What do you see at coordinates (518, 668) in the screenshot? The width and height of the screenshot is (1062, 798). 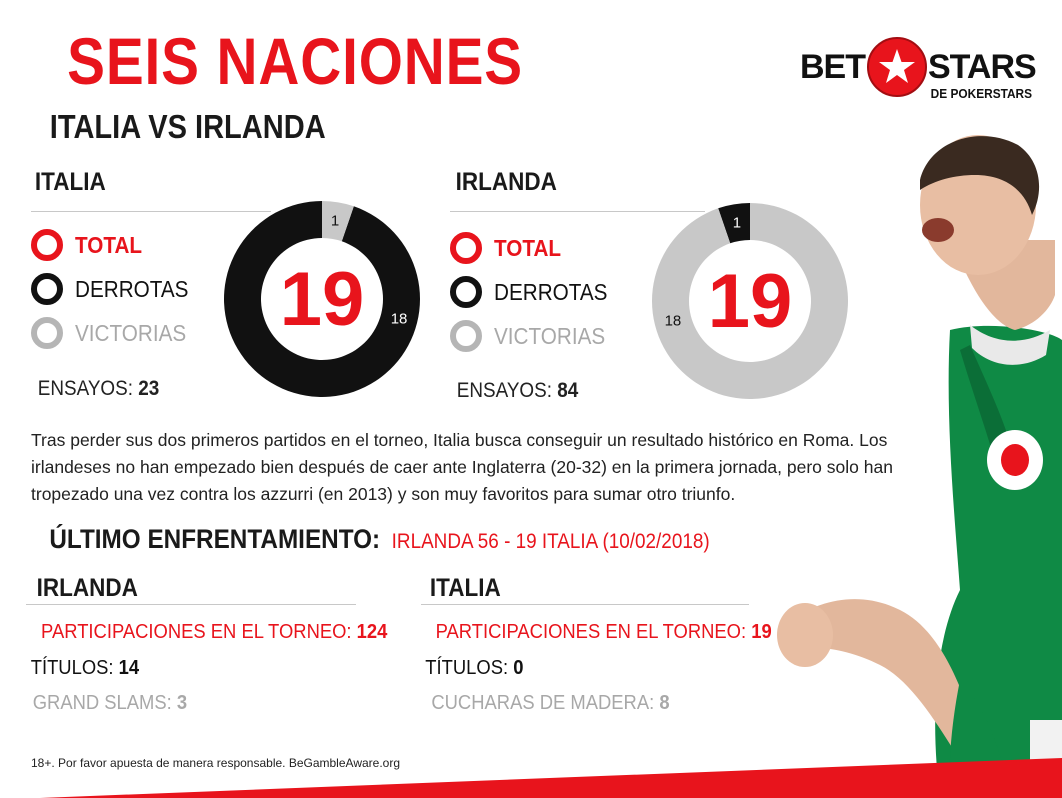 I see `stat-value: 0` at bounding box center [518, 668].